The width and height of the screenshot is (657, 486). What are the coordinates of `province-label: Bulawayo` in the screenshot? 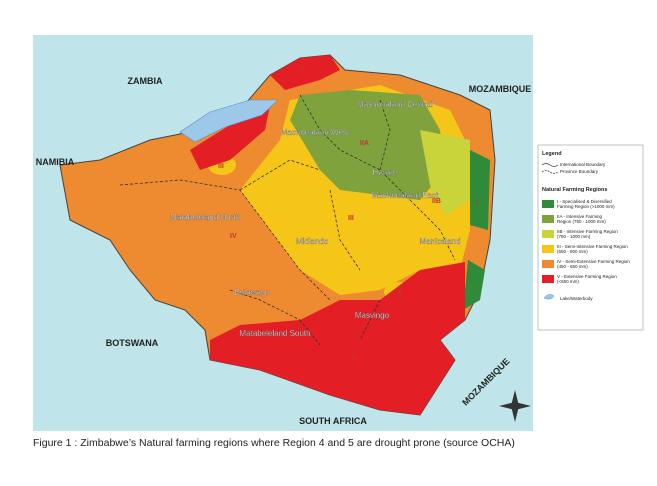 It's located at (252, 292).